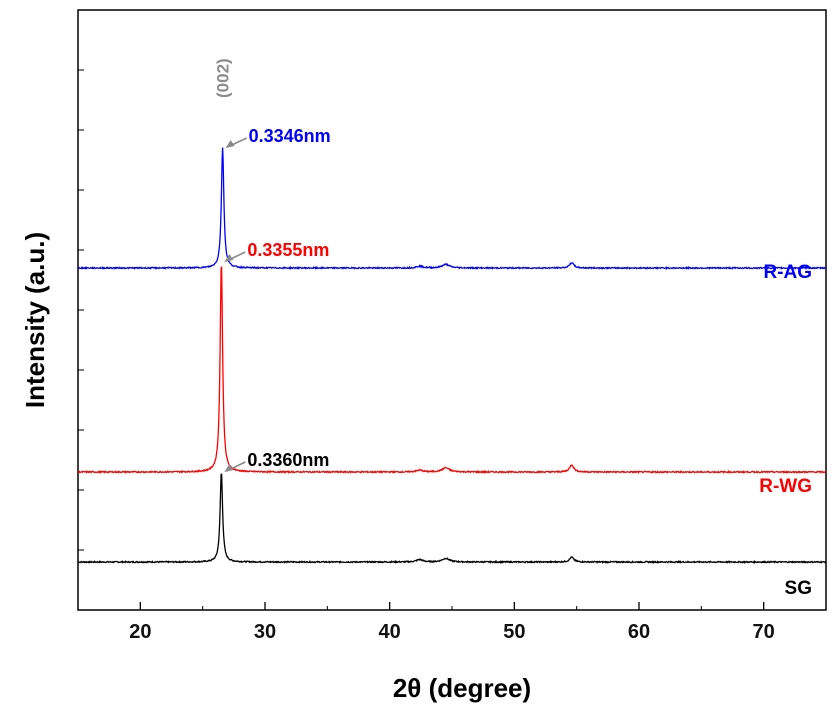  What do you see at coordinates (81, 310) in the screenshot?
I see `y-axis-ticks` at bounding box center [81, 310].